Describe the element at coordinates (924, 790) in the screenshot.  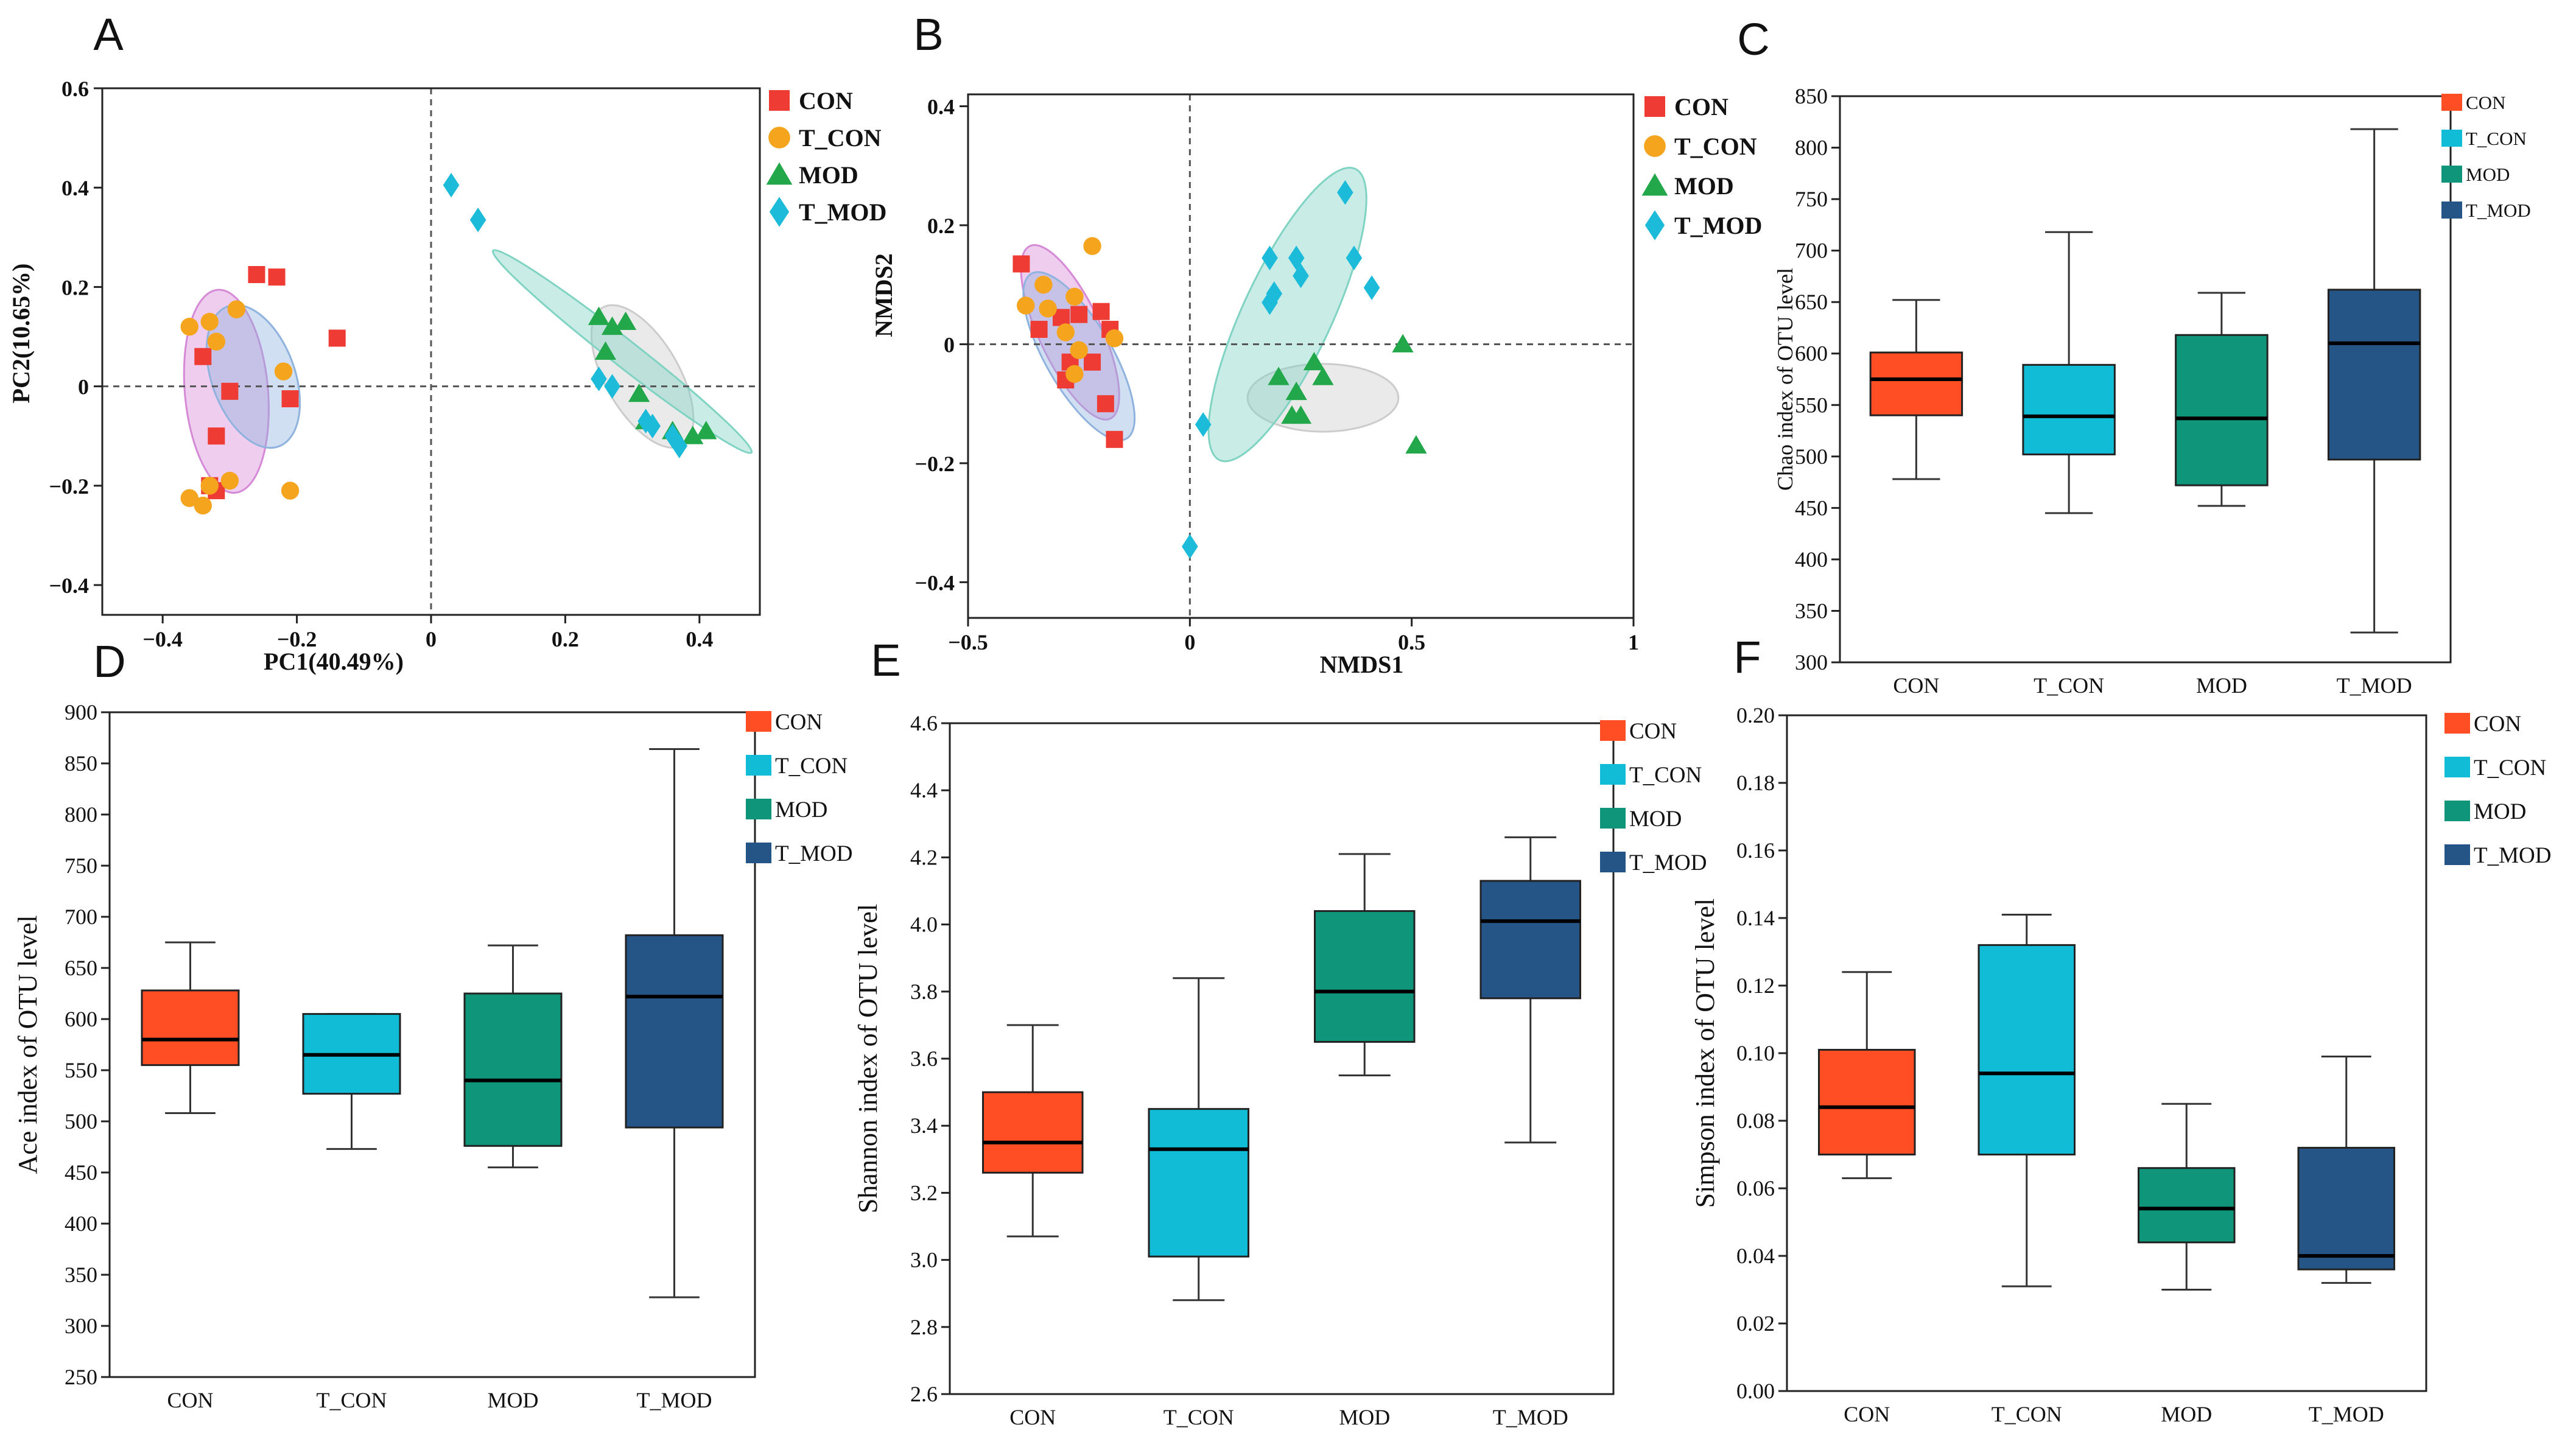
I see `y-tick-label: 4.4` at that location.